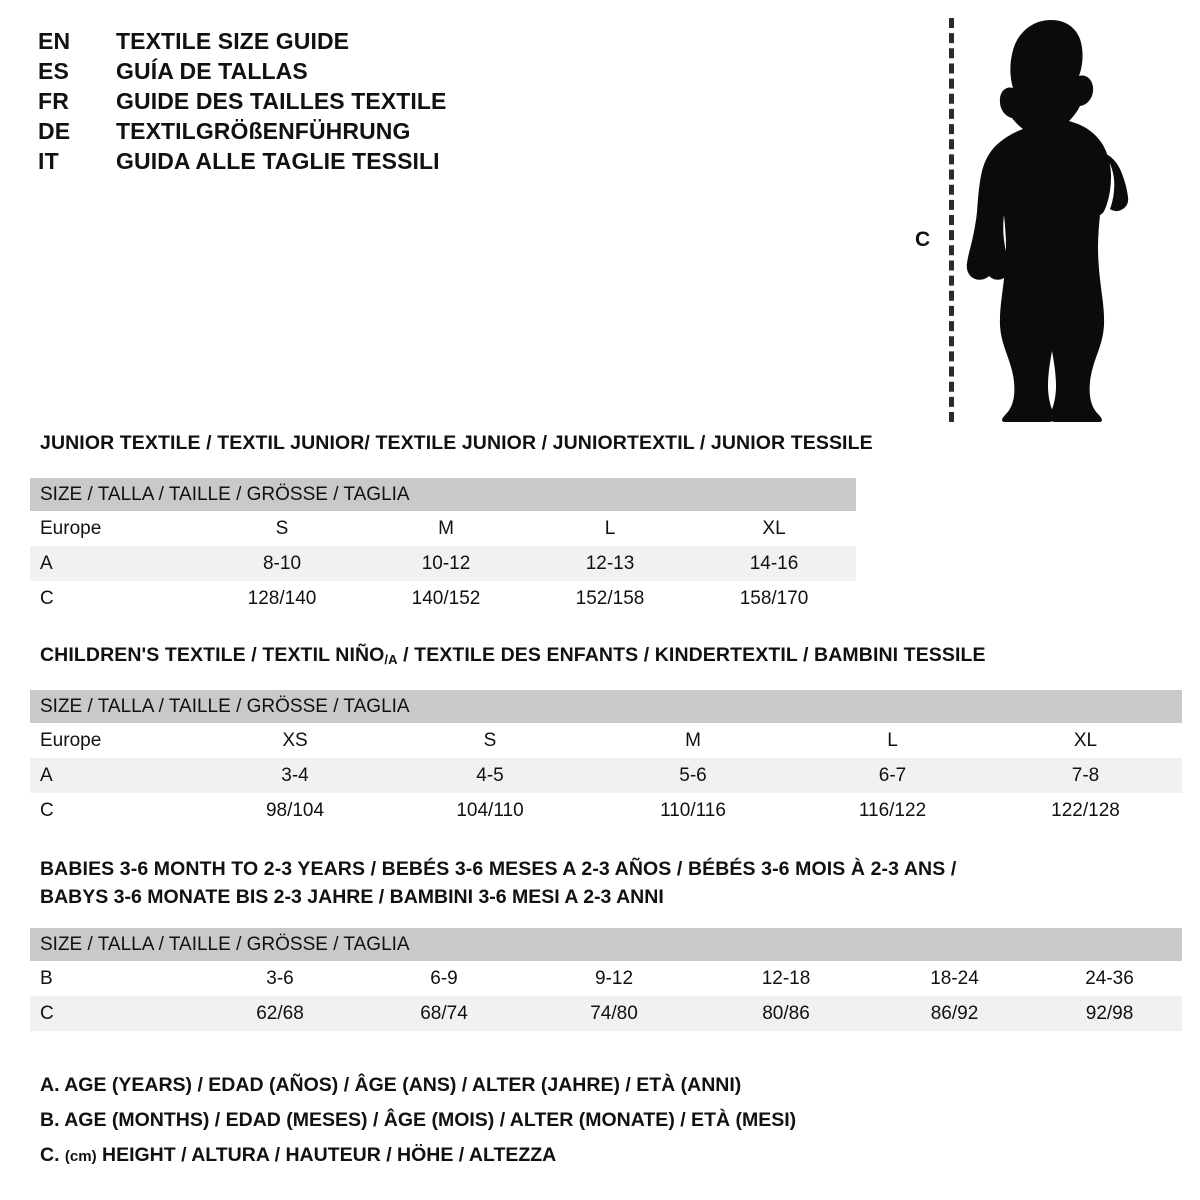  What do you see at coordinates (295, 810) in the screenshot?
I see `children-row-c-xs: 98/104` at bounding box center [295, 810].